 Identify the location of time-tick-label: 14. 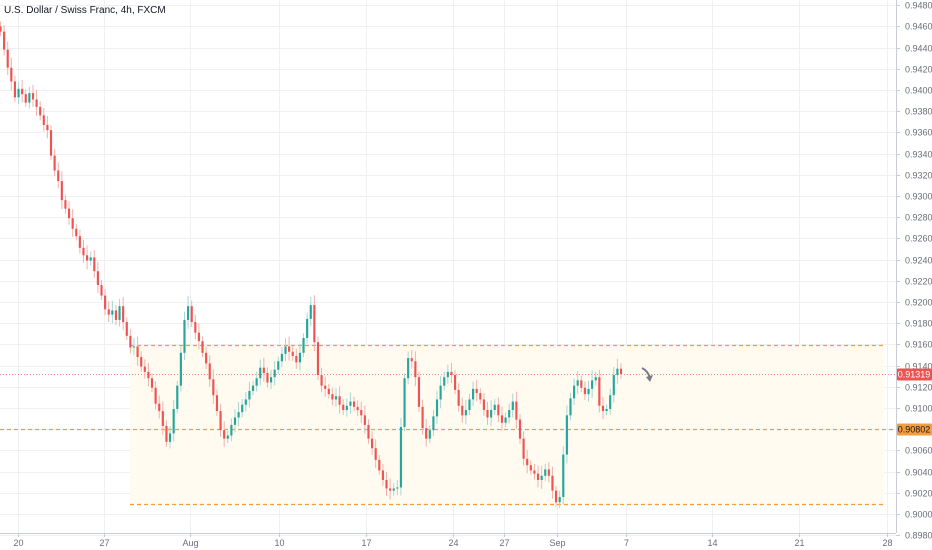
(712, 543).